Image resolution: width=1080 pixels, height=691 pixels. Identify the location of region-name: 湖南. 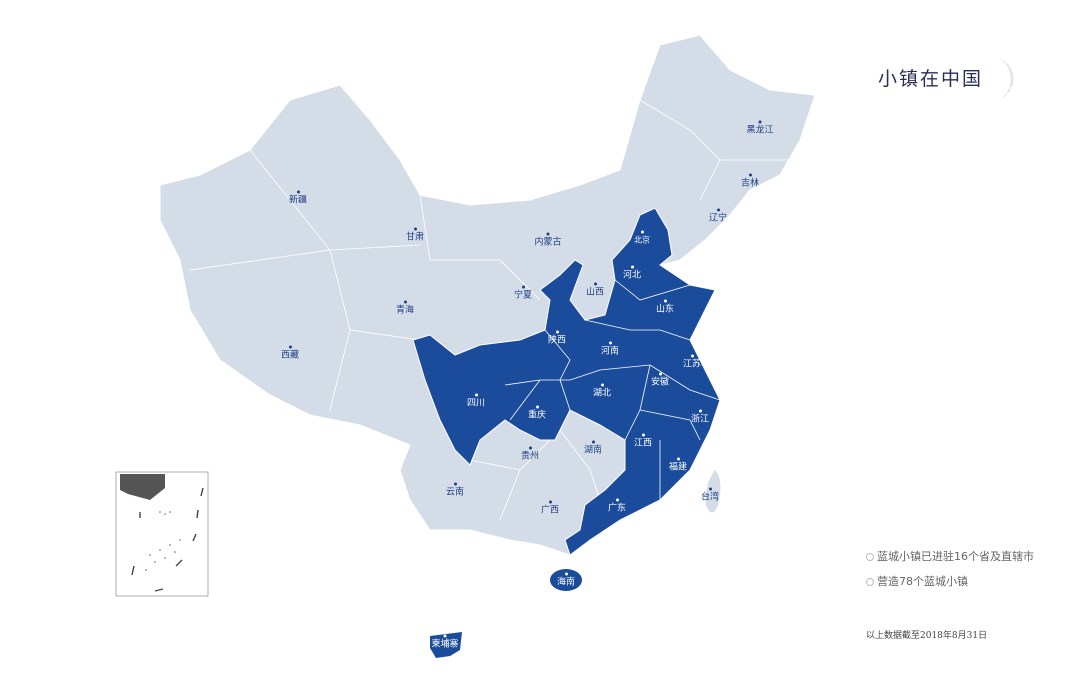
(593, 450).